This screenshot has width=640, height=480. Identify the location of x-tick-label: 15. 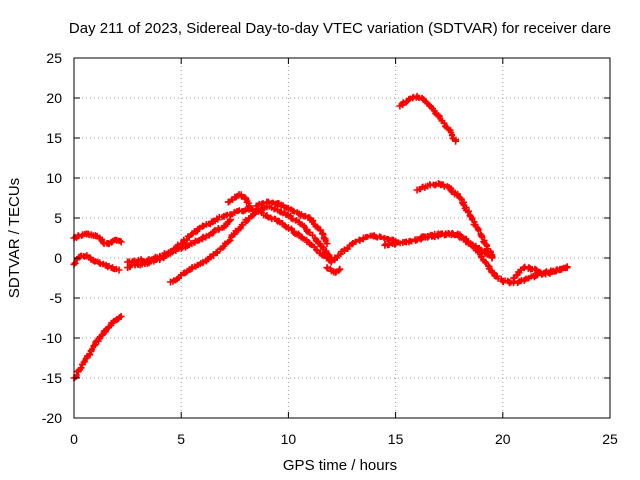
(396, 439).